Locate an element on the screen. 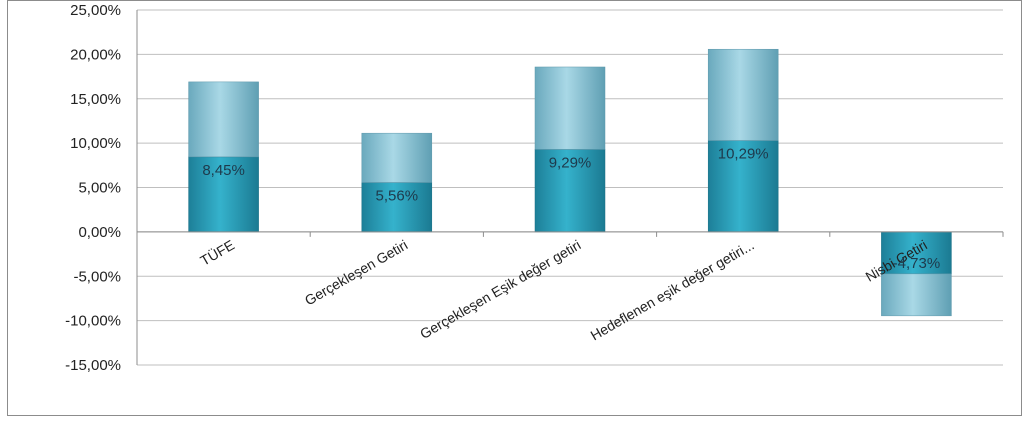 The height and width of the screenshot is (421, 1030). data-label: -4,73% is located at coordinates (917, 263).